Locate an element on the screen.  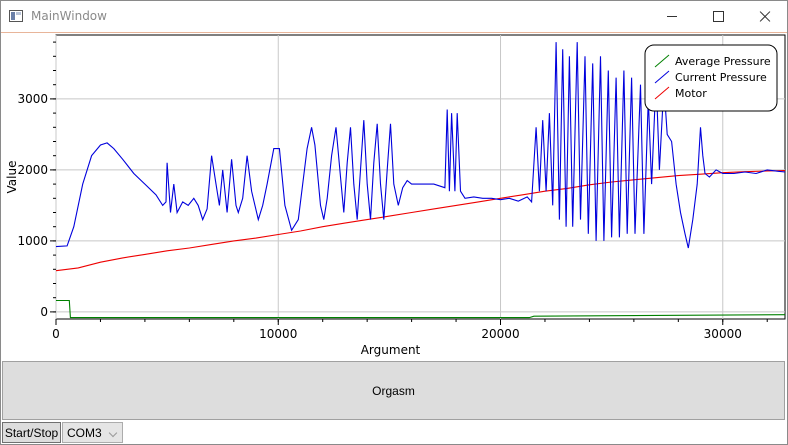
bottom-toolbar: Start/Stop COM3 is located at coordinates (394, 432).